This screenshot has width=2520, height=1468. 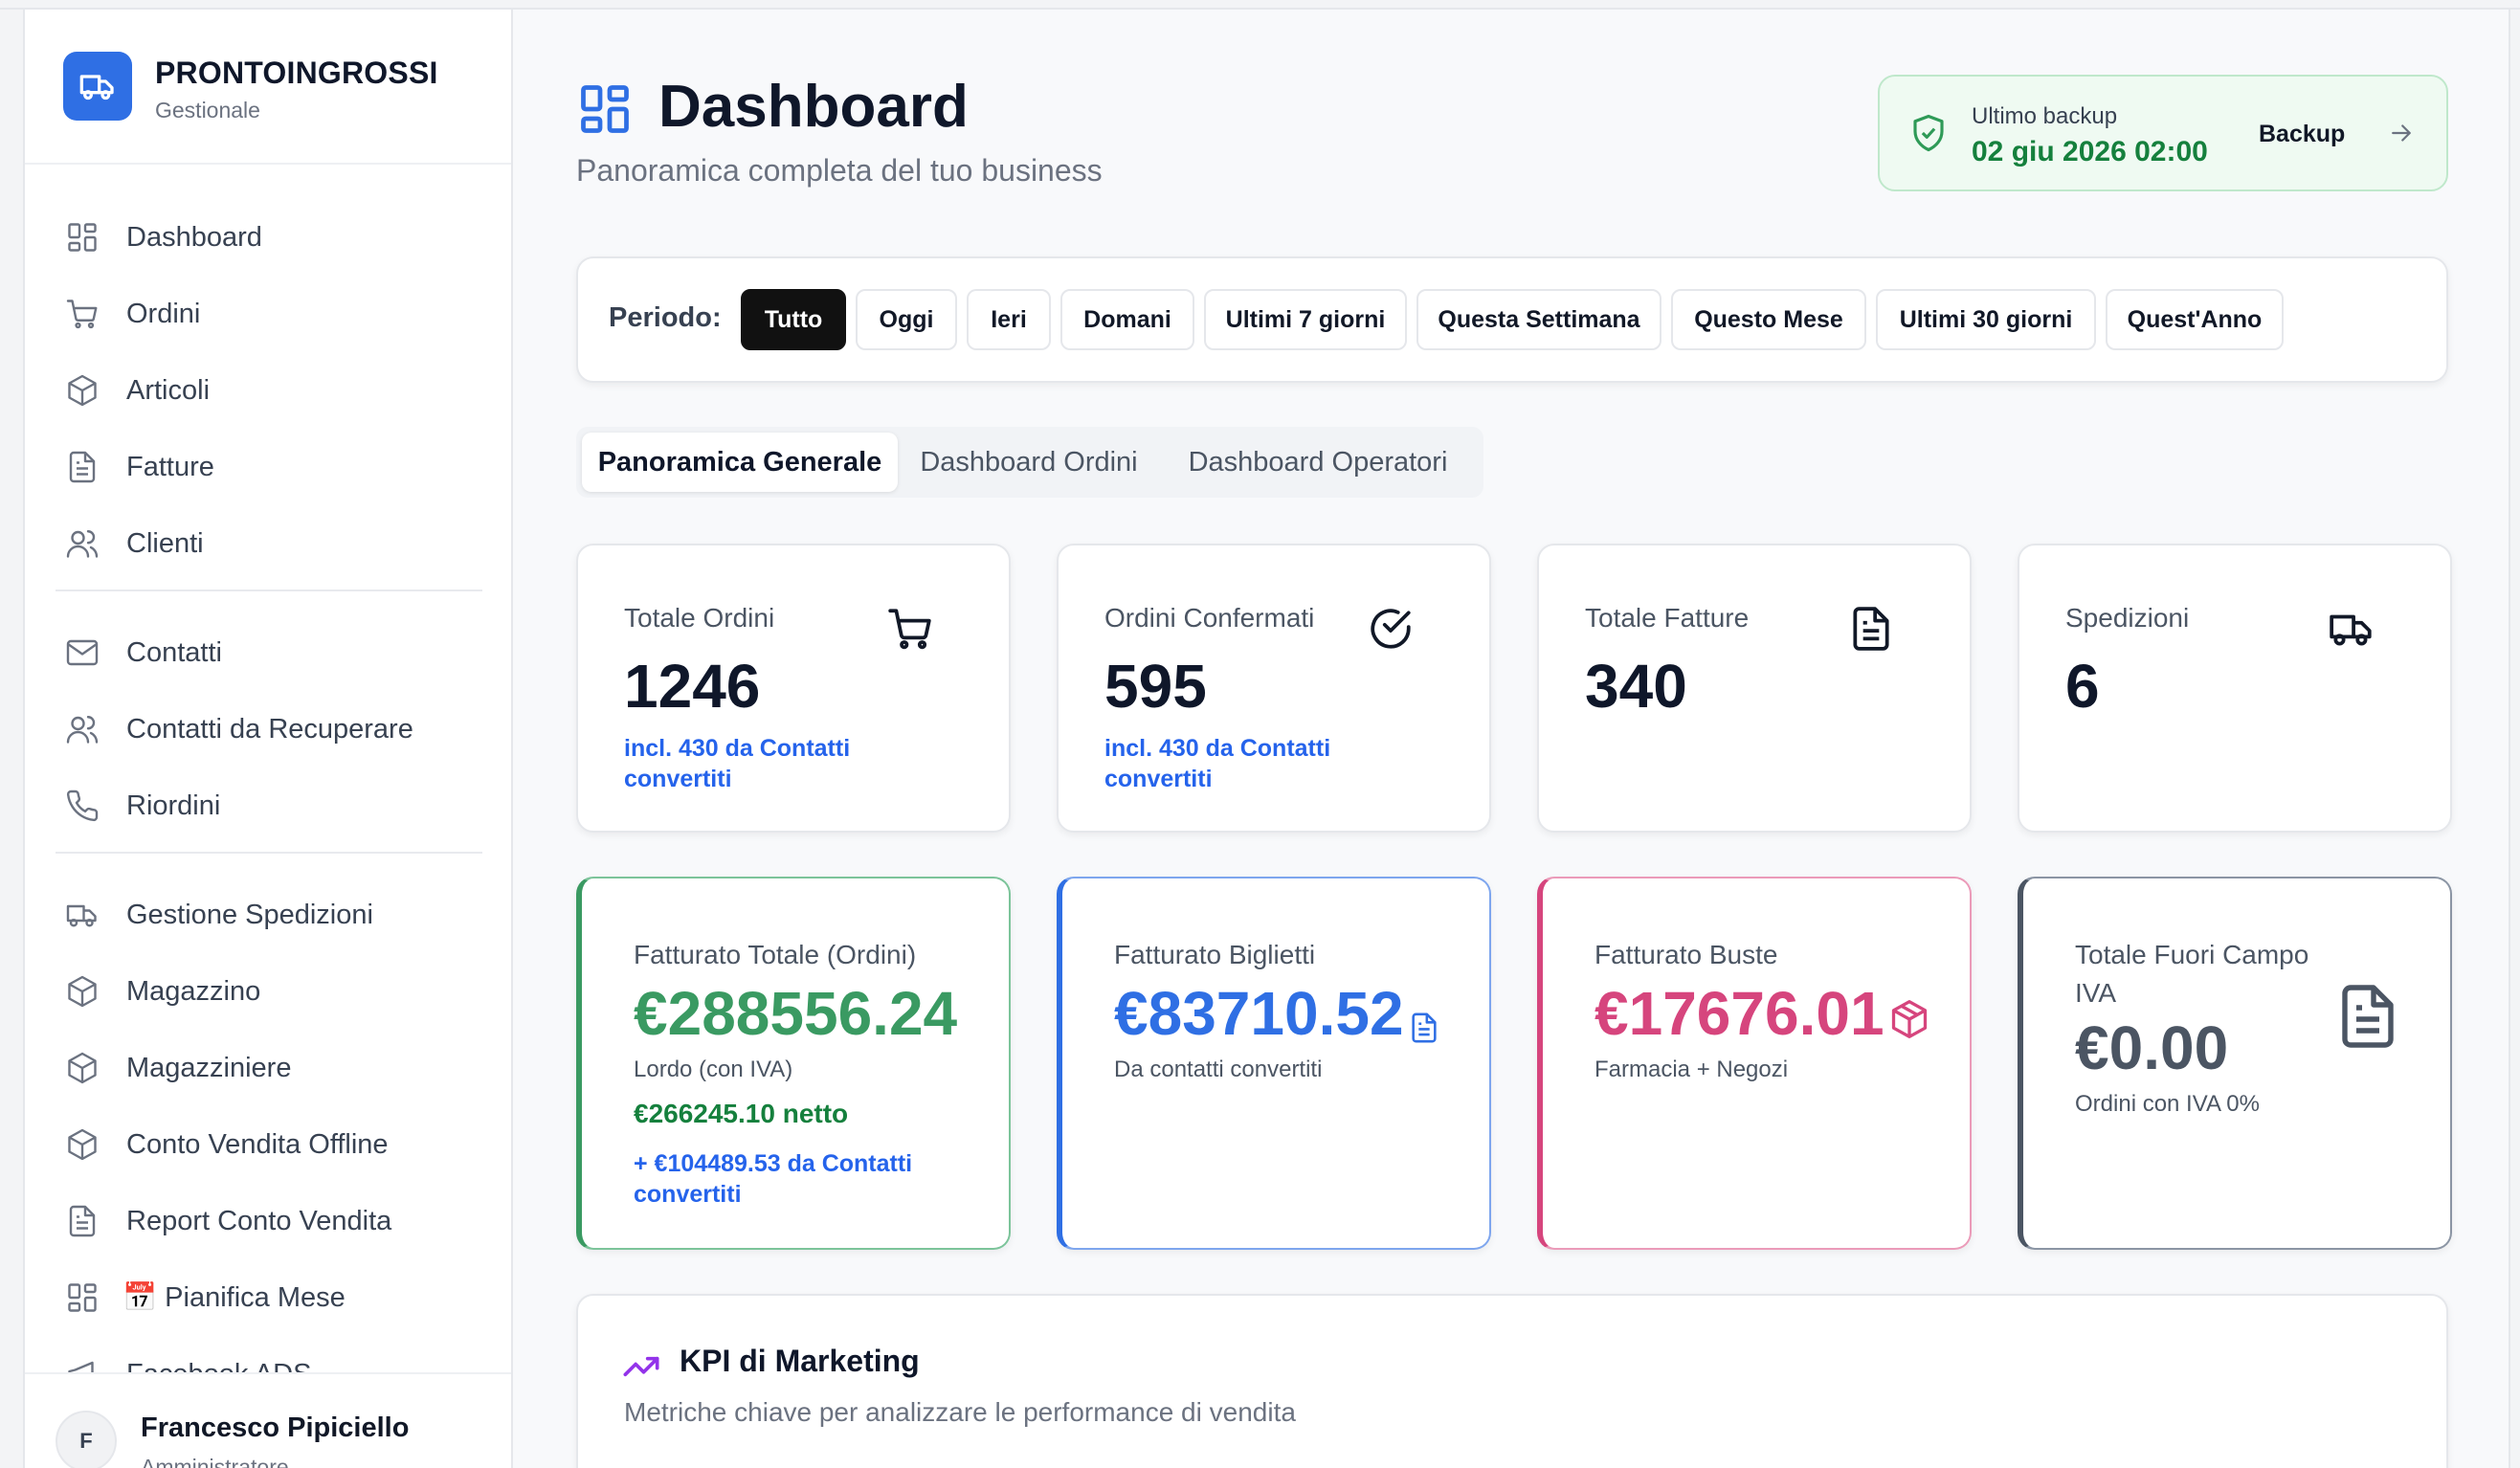 What do you see at coordinates (209, 1067) in the screenshot?
I see `sidebar-item-label: Magazziniere` at bounding box center [209, 1067].